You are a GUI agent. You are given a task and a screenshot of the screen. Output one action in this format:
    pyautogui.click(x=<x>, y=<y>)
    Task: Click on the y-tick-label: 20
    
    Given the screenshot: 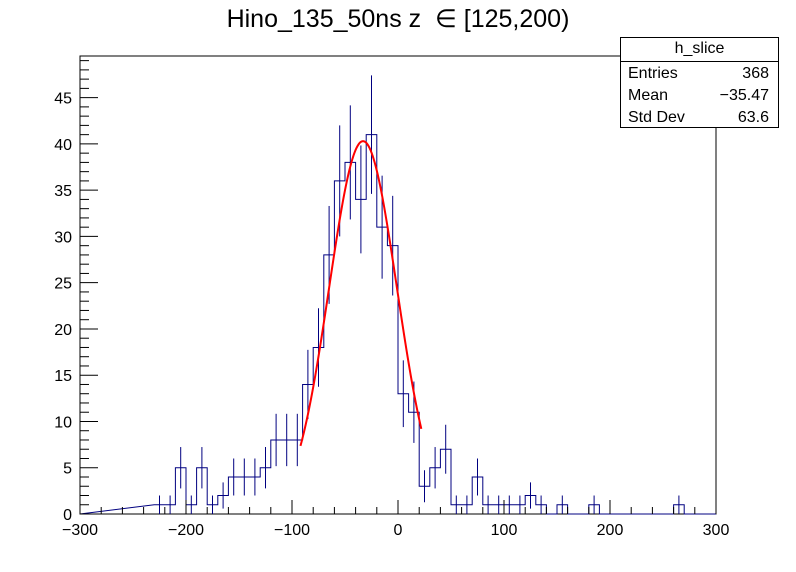 What is the action you would take?
    pyautogui.click(x=63, y=330)
    